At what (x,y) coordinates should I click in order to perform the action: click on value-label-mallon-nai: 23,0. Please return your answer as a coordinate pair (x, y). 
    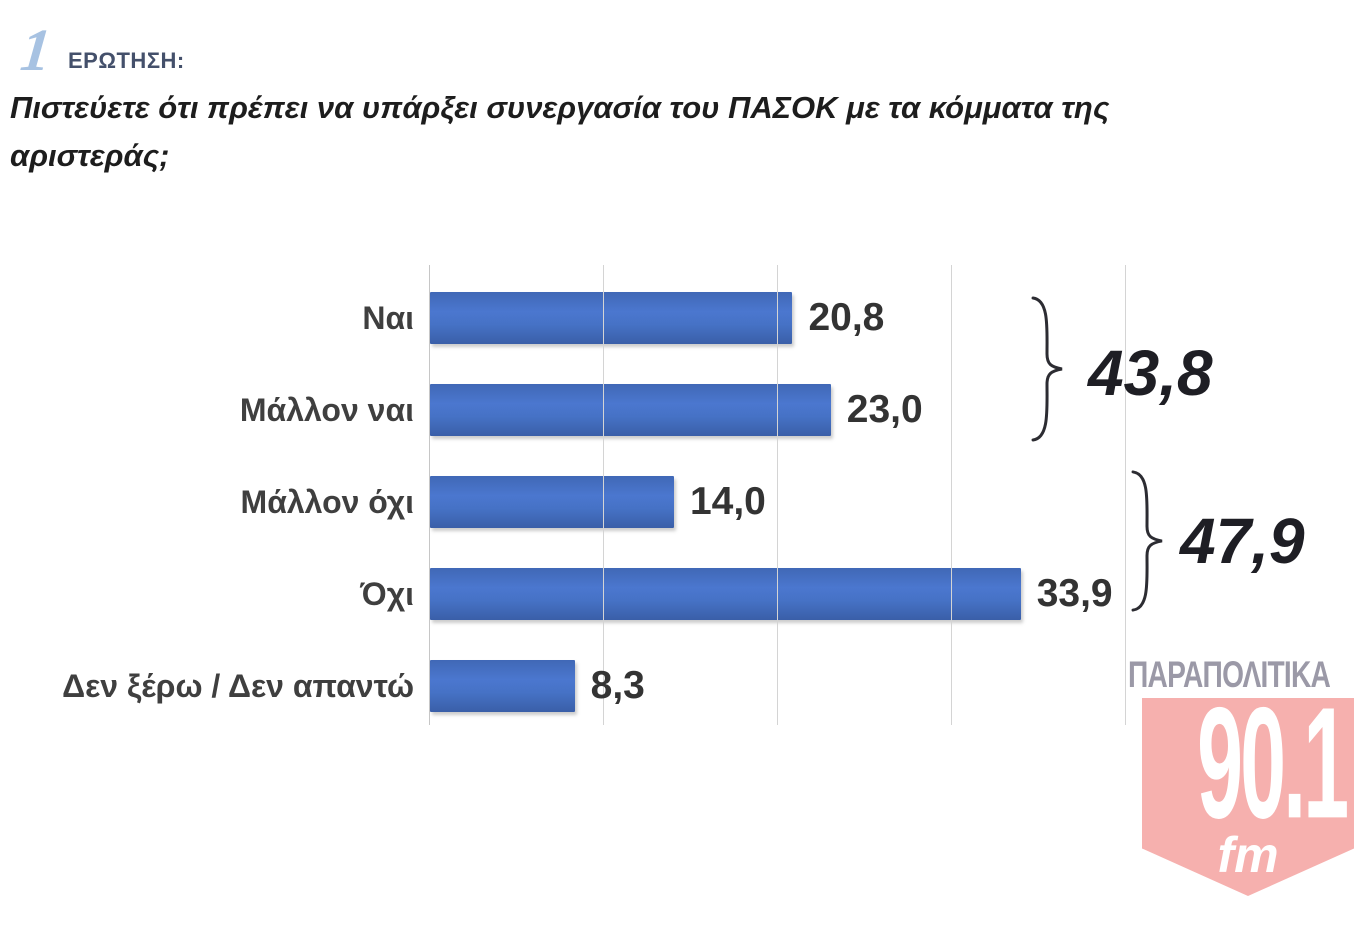
    Looking at the image, I should click on (884, 409).